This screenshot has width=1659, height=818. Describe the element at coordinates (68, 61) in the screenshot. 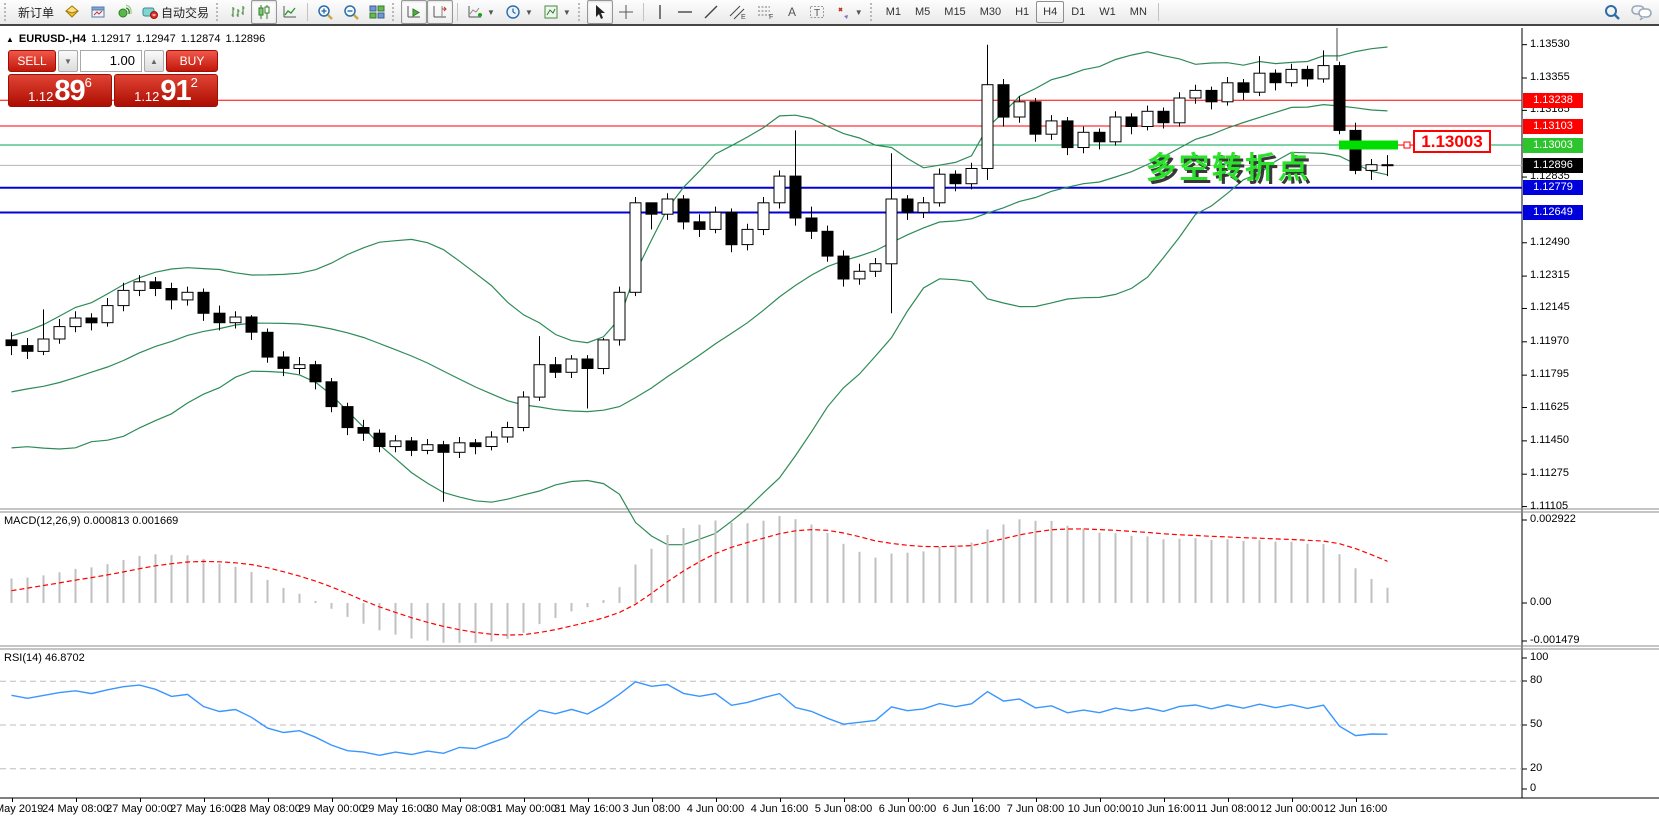

I see `volume-decrease-button: ▼` at that location.